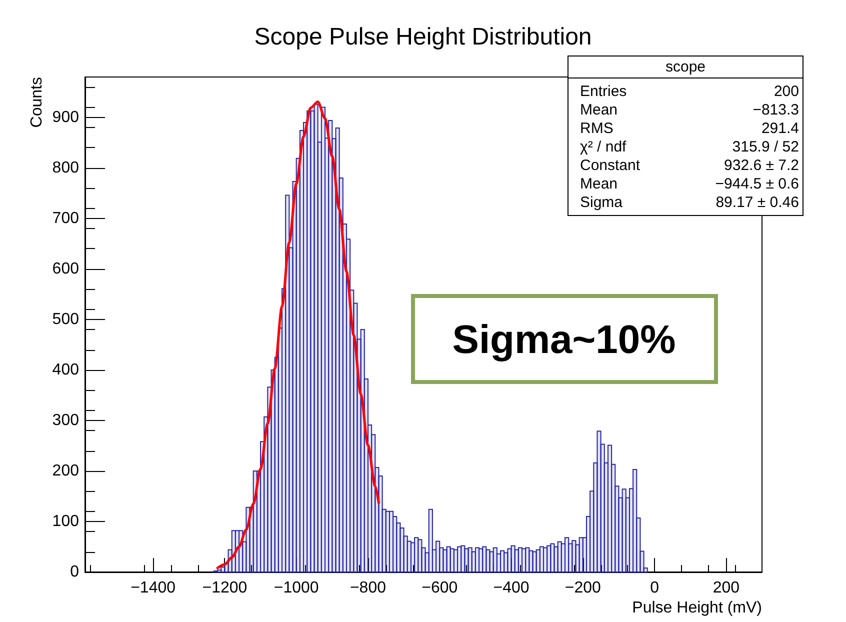 This screenshot has height=622, width=846. Describe the element at coordinates (697, 608) in the screenshot. I see `x-axis-title: Pulse Height (mV)` at that location.